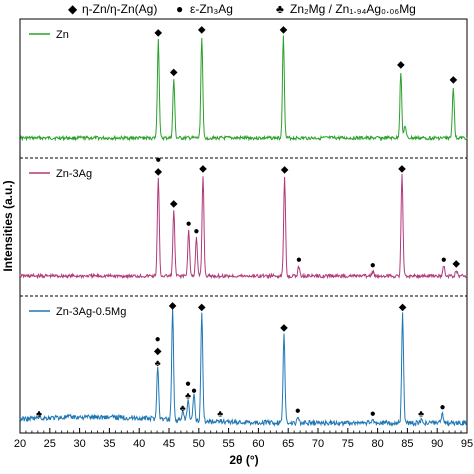  I want to click on x-tick-label: 80, so click(377, 444).